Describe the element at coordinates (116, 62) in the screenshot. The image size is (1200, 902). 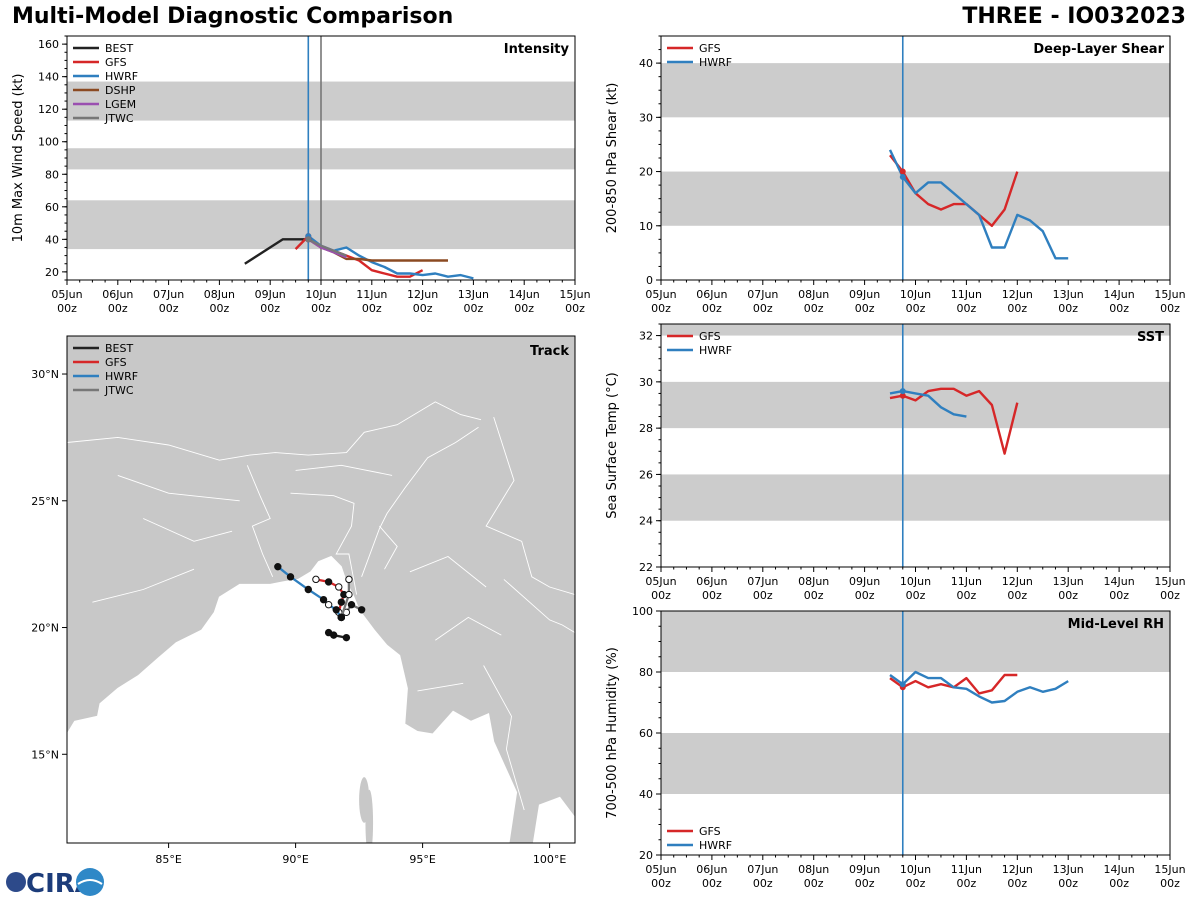
I see `intensity-legend-label-gfs: GFS` at that location.